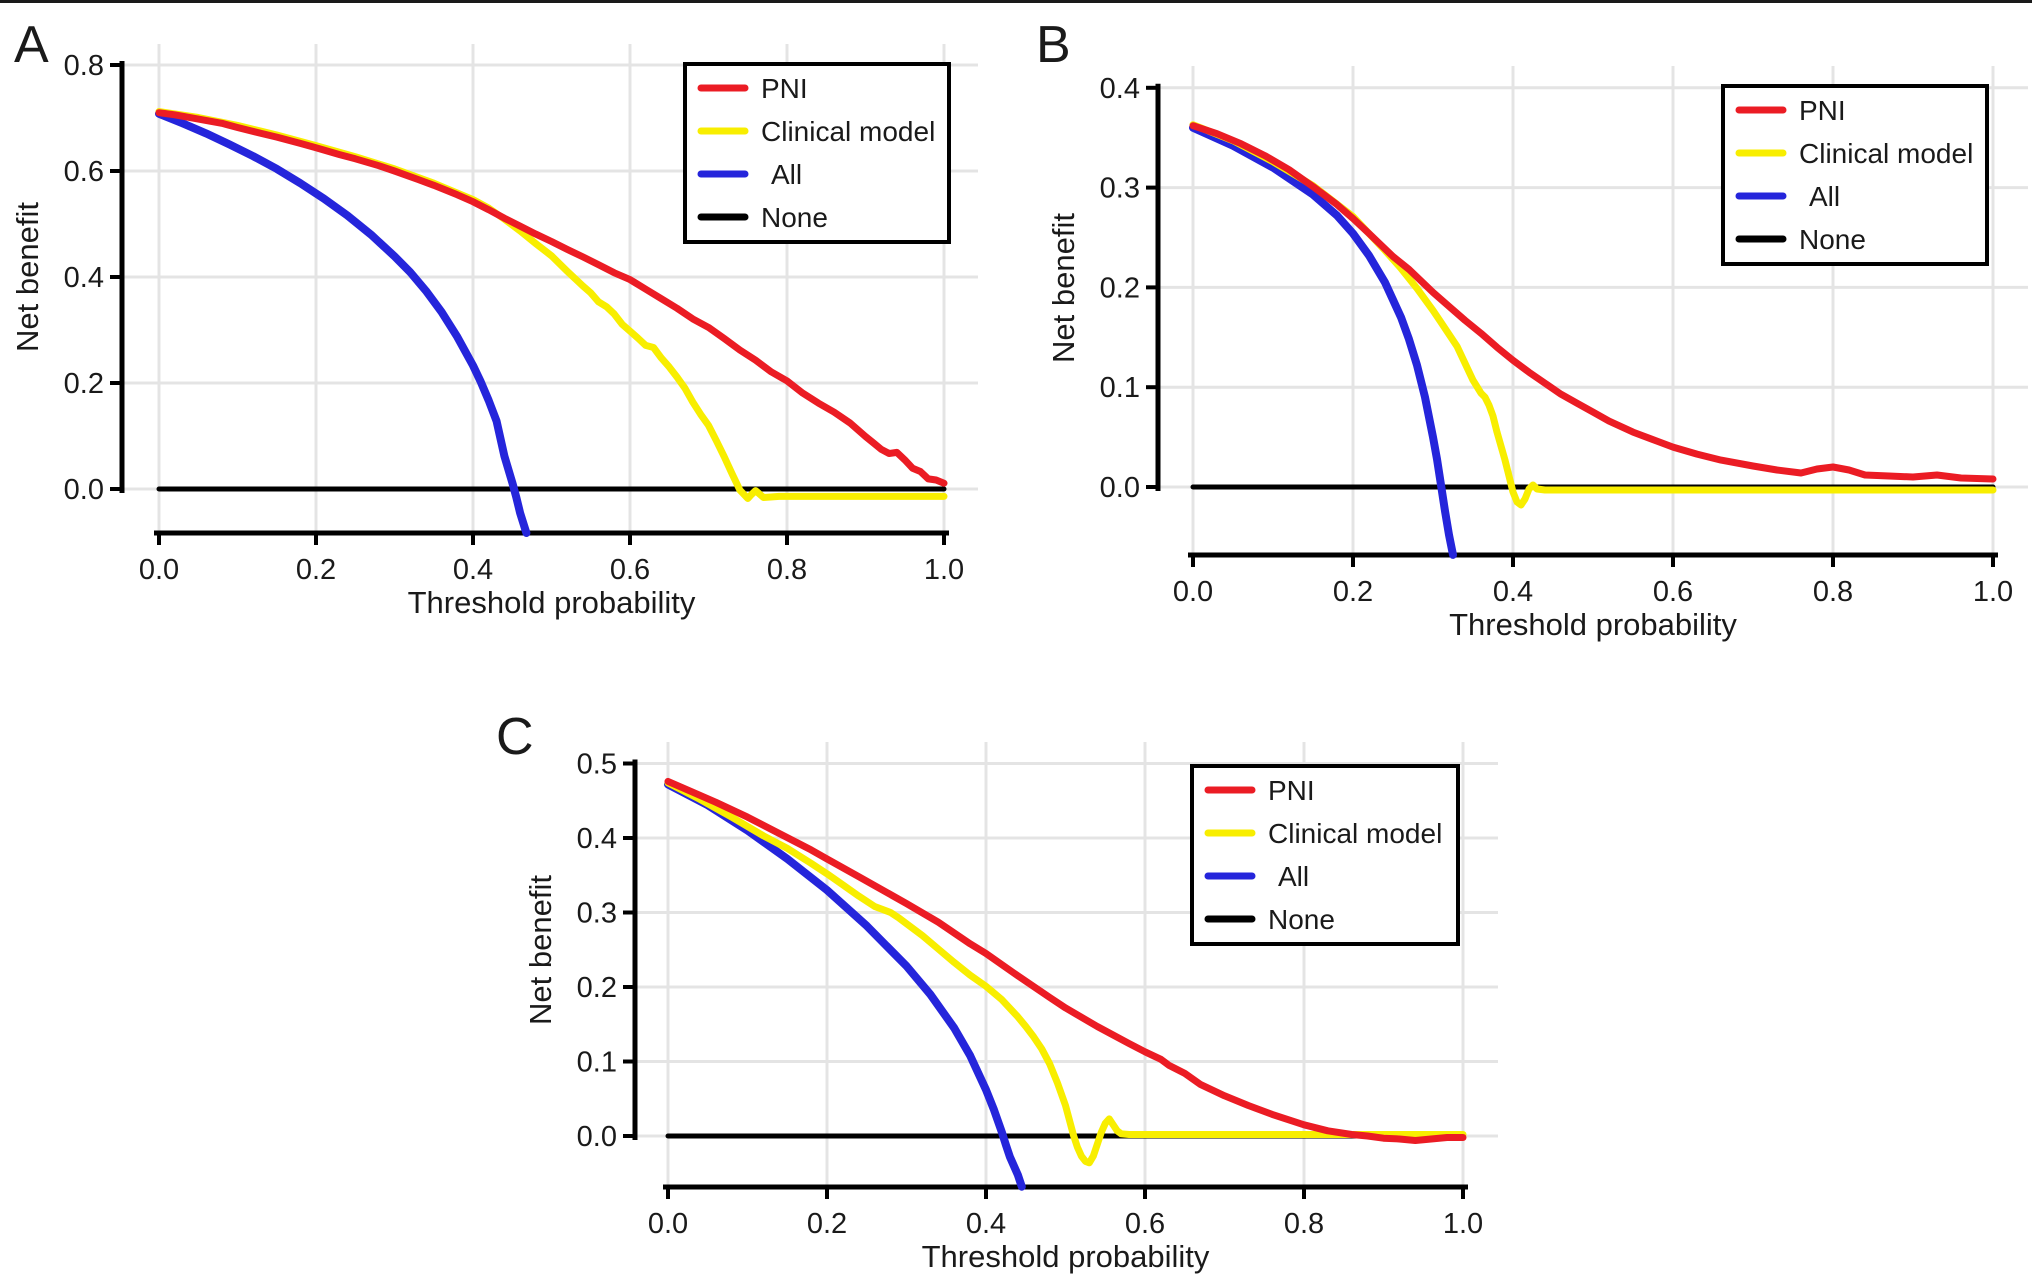 This screenshot has width=2032, height=1288. Describe the element at coordinates (515, 737) in the screenshot. I see `panel-letter-c: C` at that location.